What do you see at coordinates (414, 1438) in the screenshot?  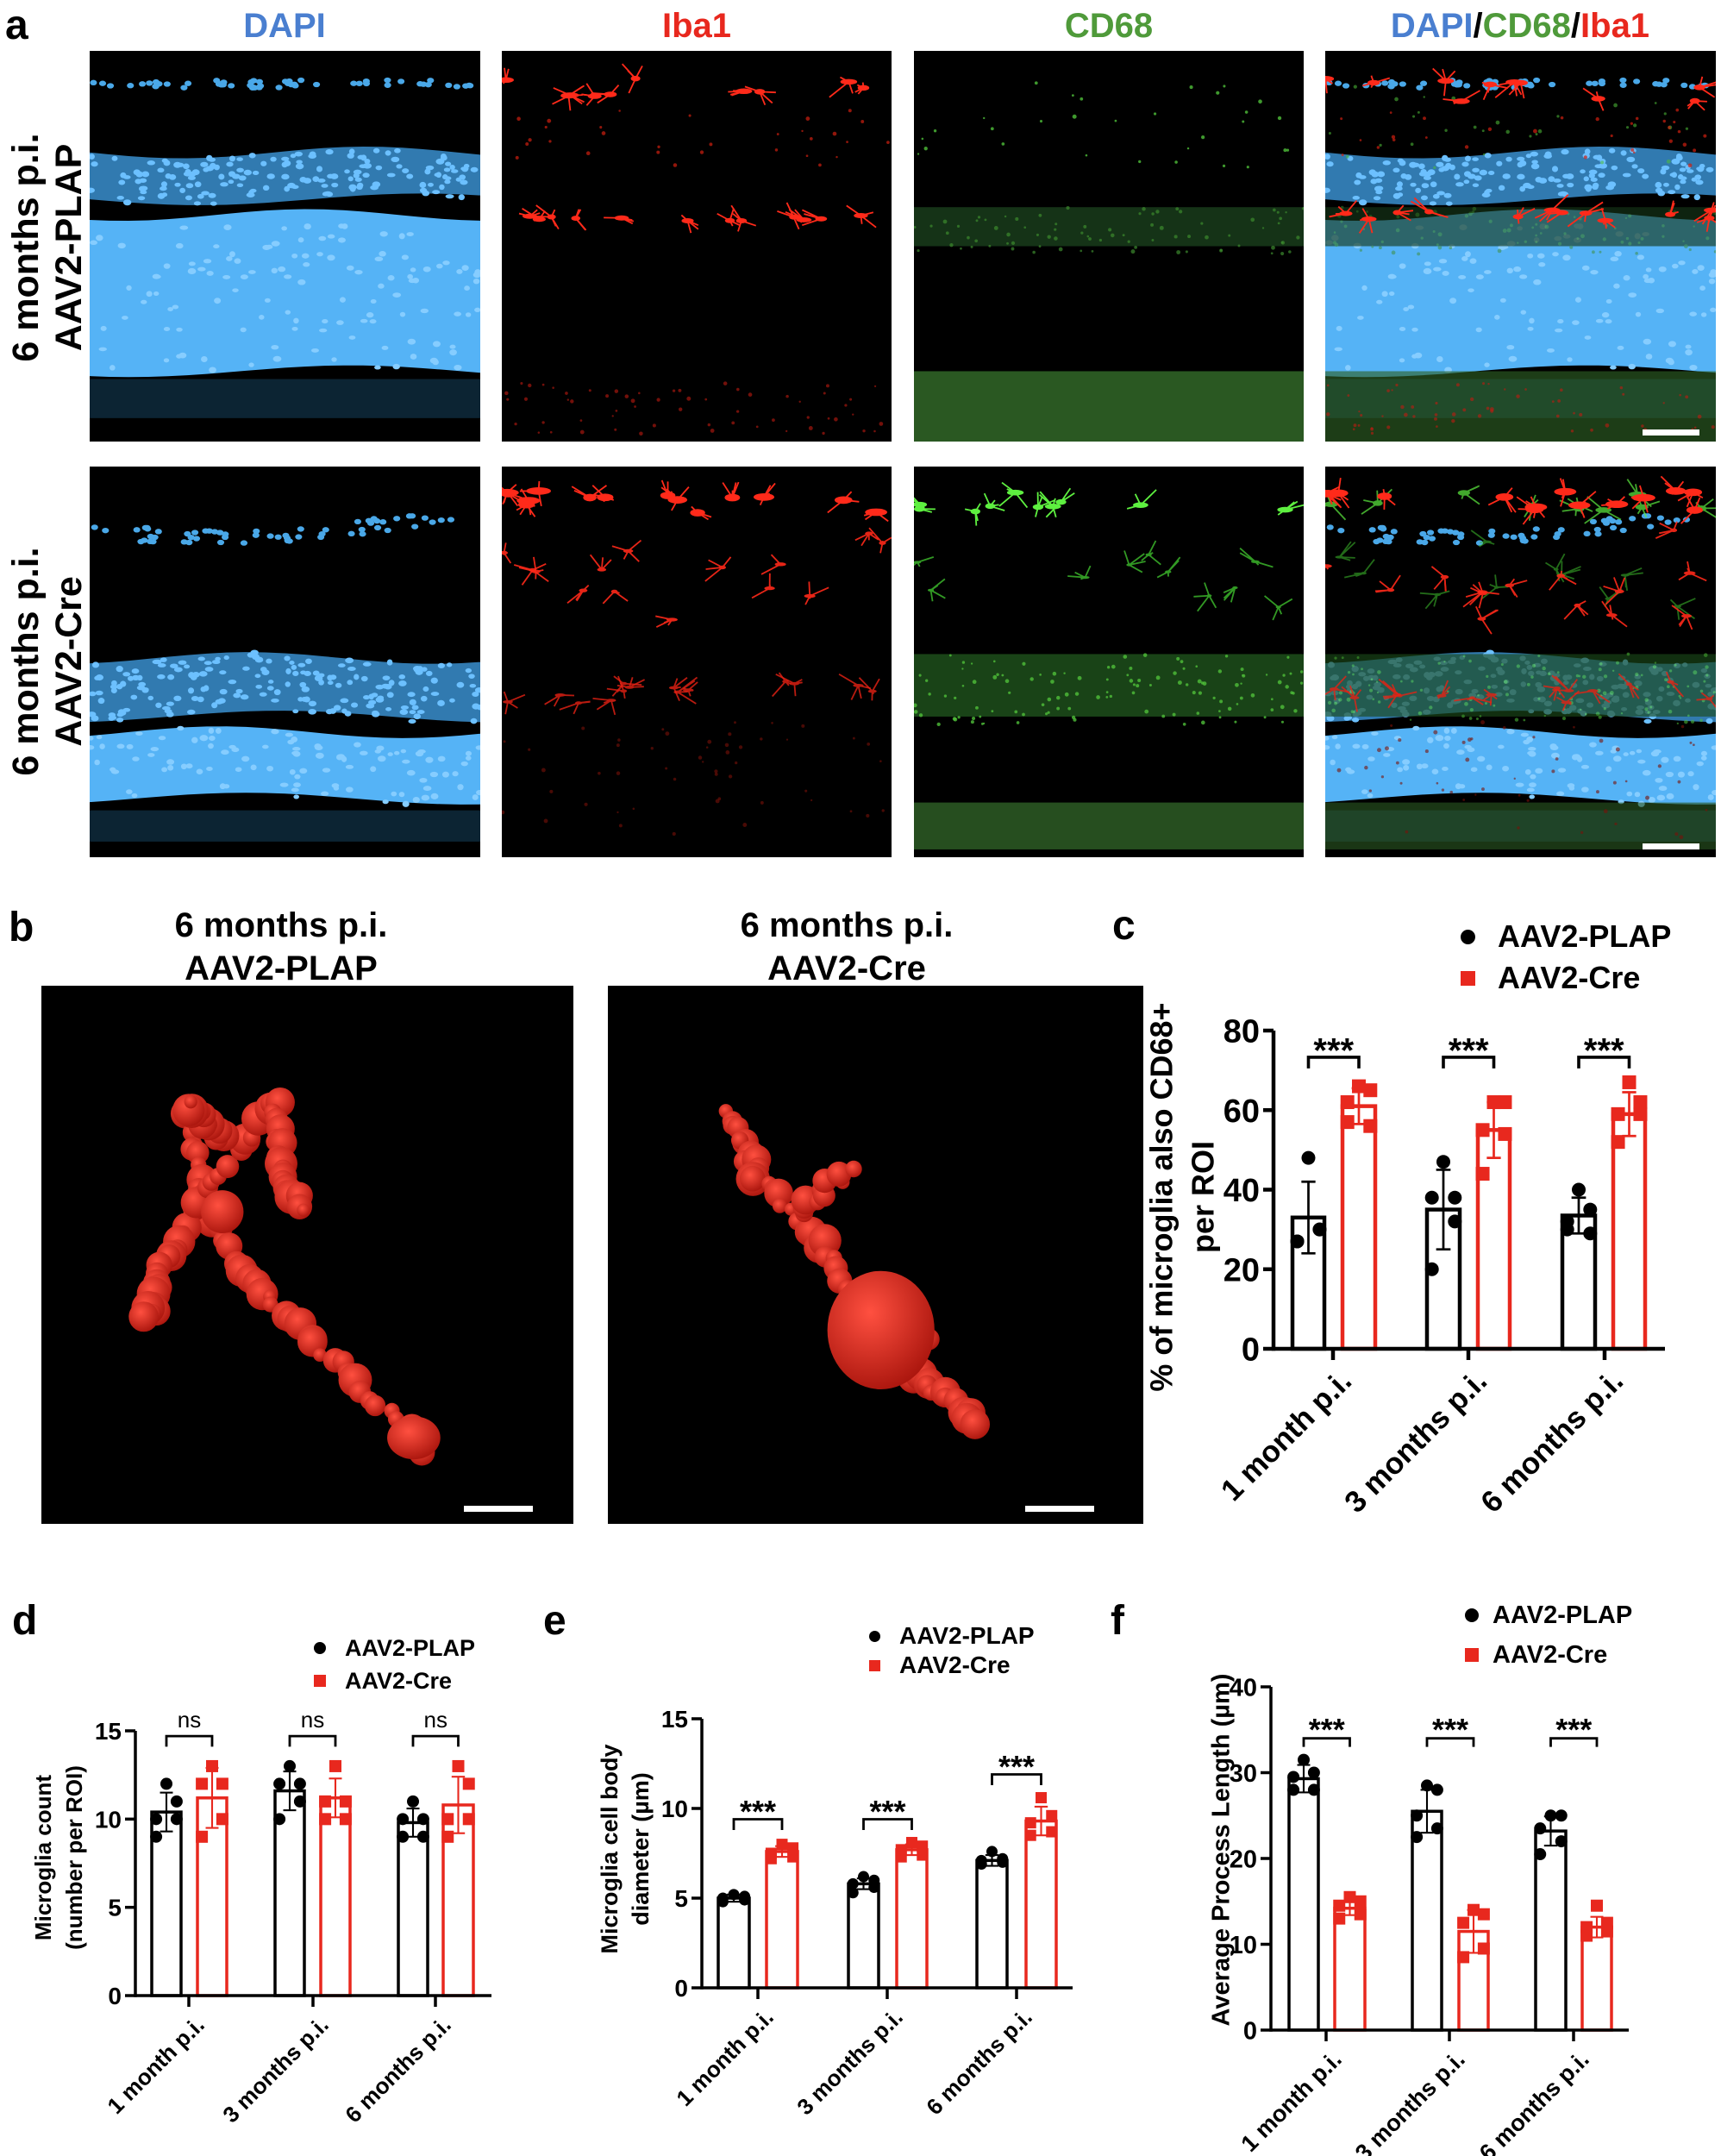 I see `cell-segment` at bounding box center [414, 1438].